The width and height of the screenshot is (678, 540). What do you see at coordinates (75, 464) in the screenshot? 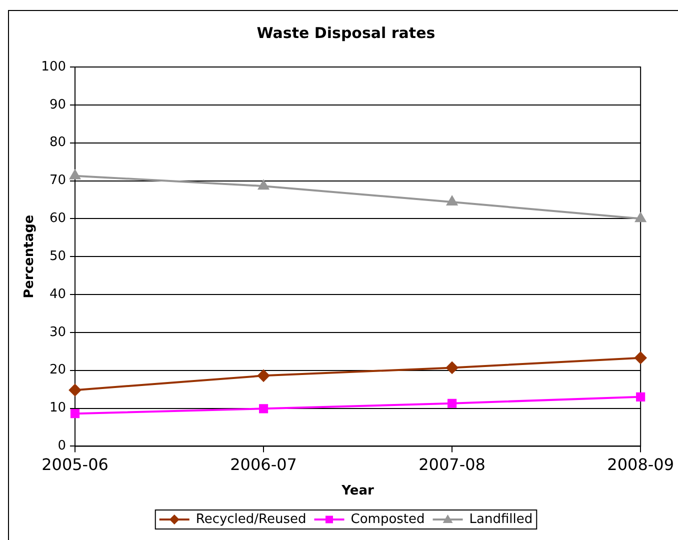
I see `x-tick-label: 2005-06` at bounding box center [75, 464].